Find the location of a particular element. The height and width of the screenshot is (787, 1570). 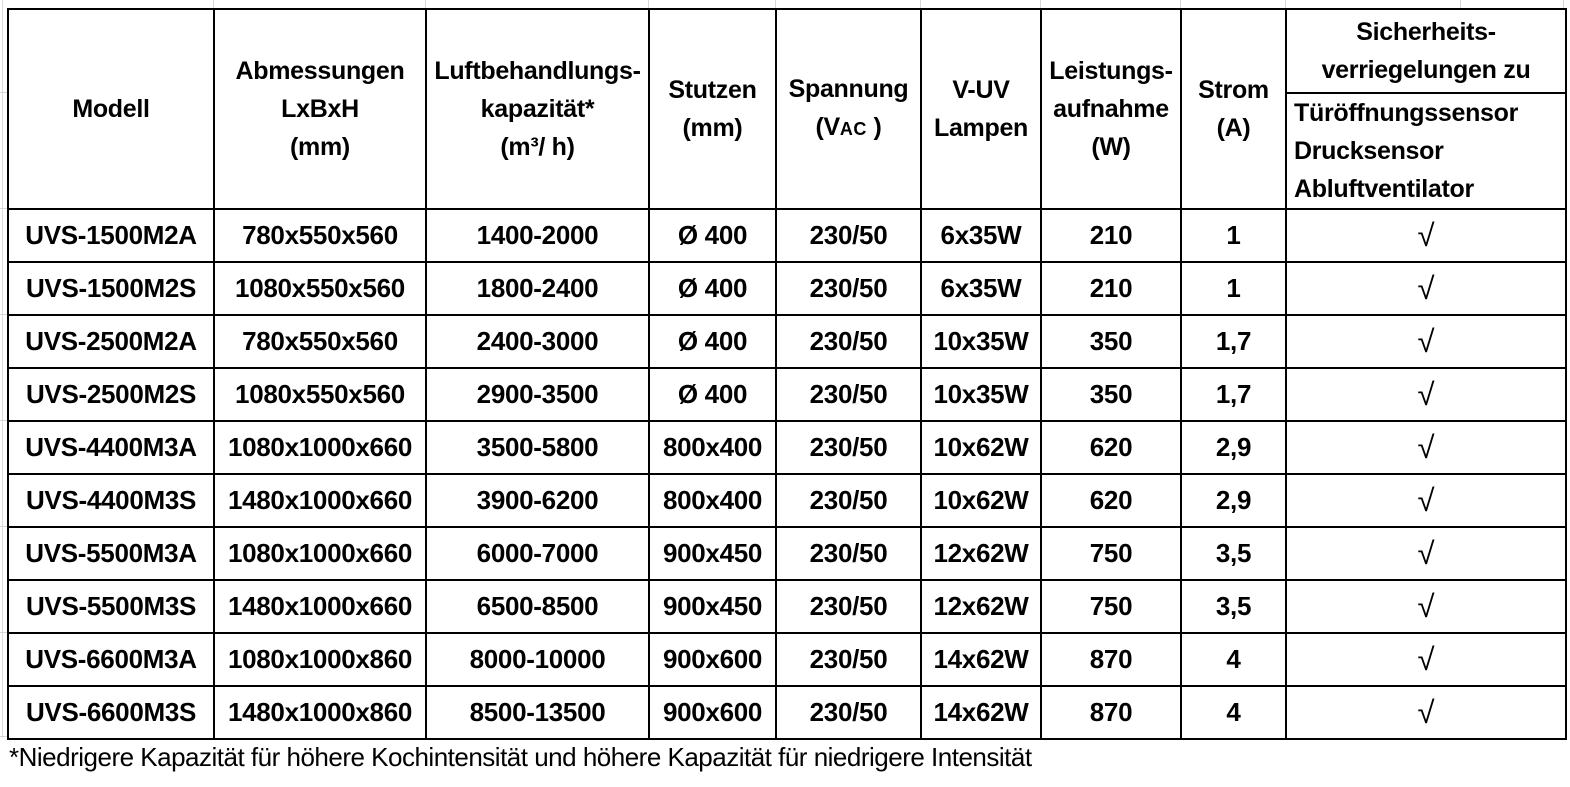

header-line: Modell is located at coordinates (111, 109).